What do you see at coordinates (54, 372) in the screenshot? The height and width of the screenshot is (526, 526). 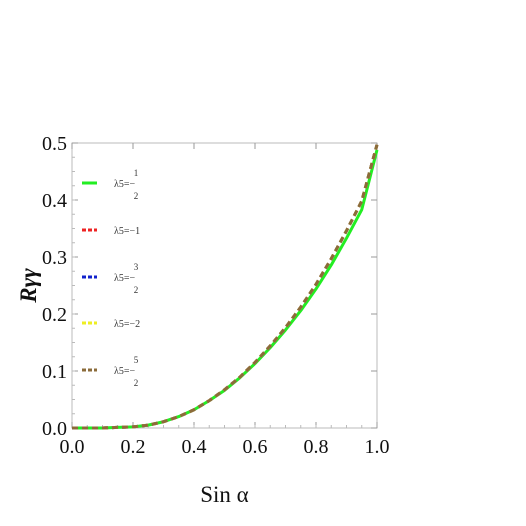 I see `y-tick-label: 0.1` at bounding box center [54, 372].